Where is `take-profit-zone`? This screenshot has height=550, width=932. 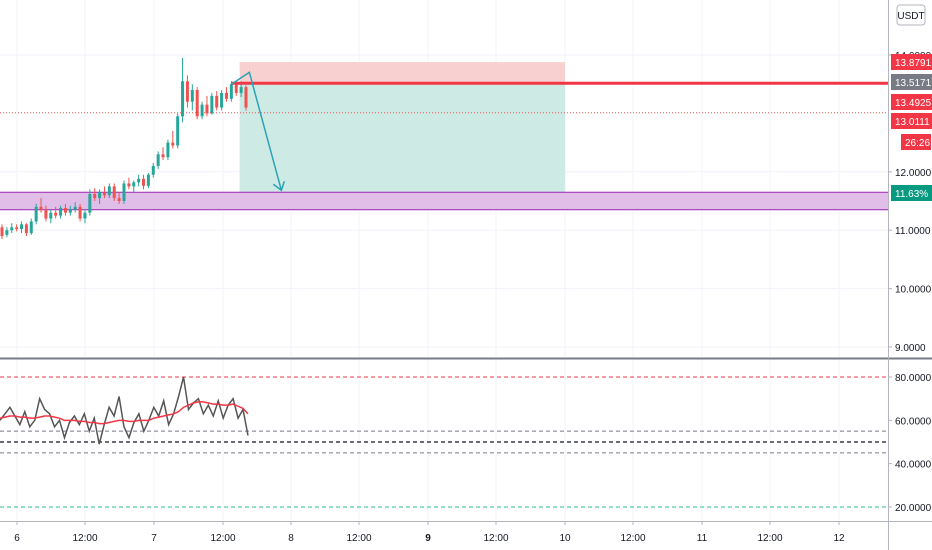
take-profit-zone is located at coordinates (402, 138).